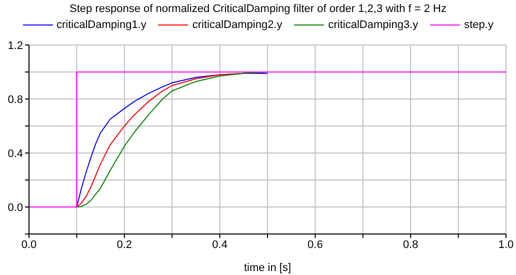 The image size is (516, 275). What do you see at coordinates (410, 244) in the screenshot?
I see `x-tick-label: 0.8` at bounding box center [410, 244].